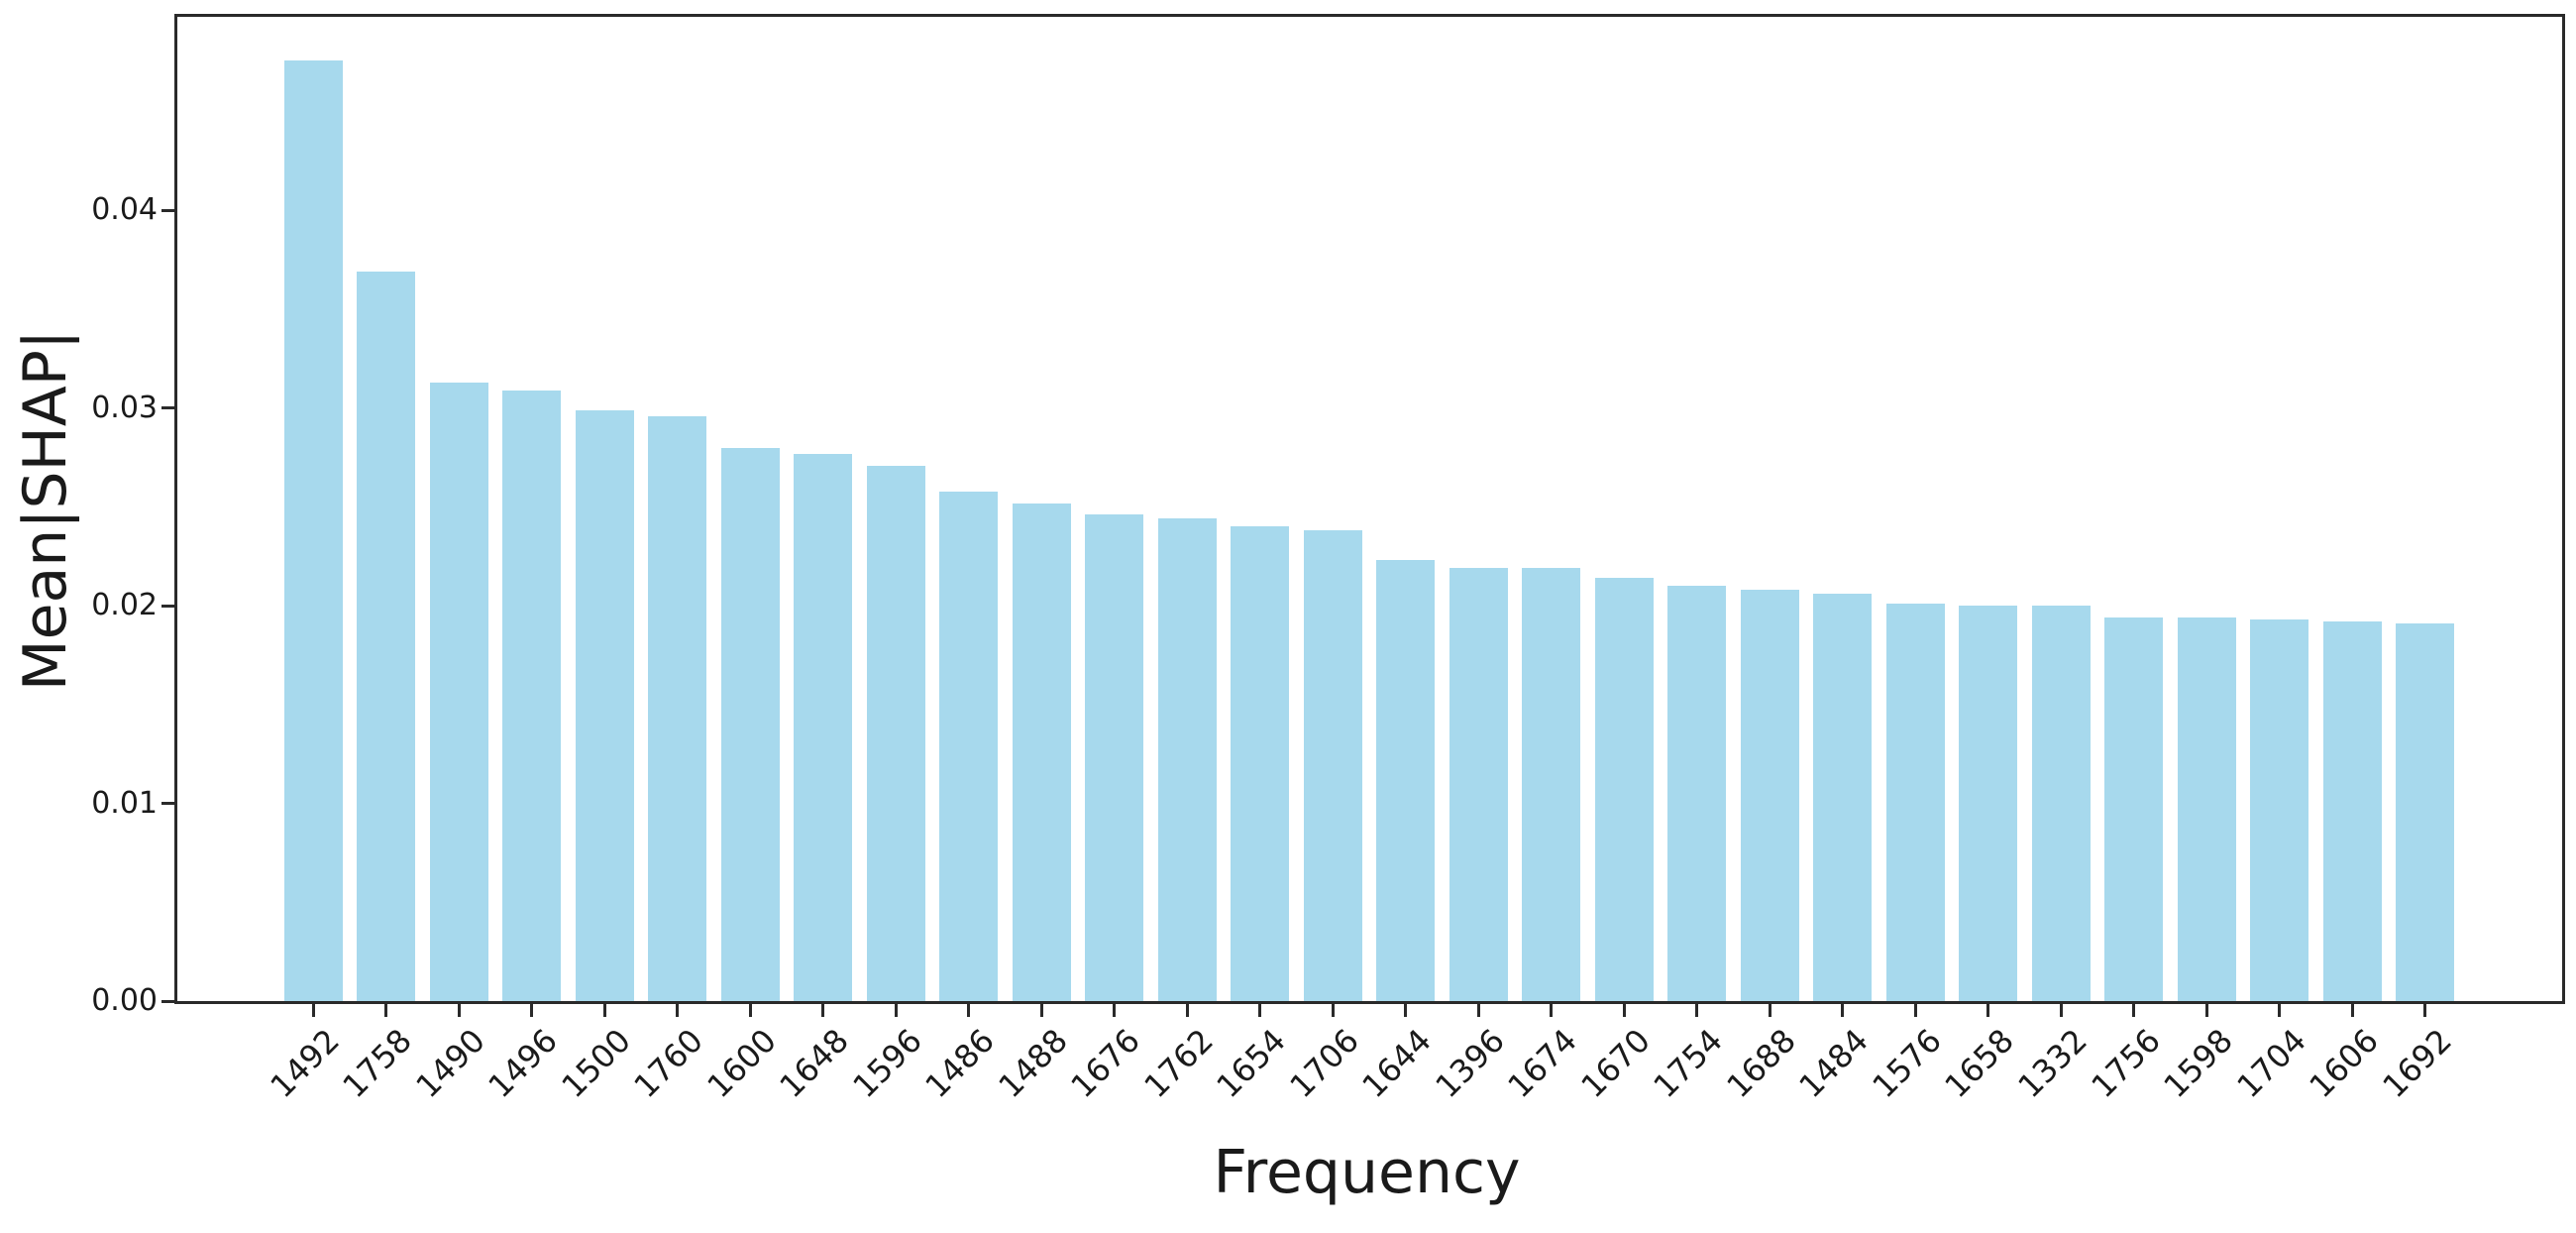 The image size is (2576, 1233). Describe the element at coordinates (124, 210) in the screenshot. I see `y-tick-label: 0.04` at that location.